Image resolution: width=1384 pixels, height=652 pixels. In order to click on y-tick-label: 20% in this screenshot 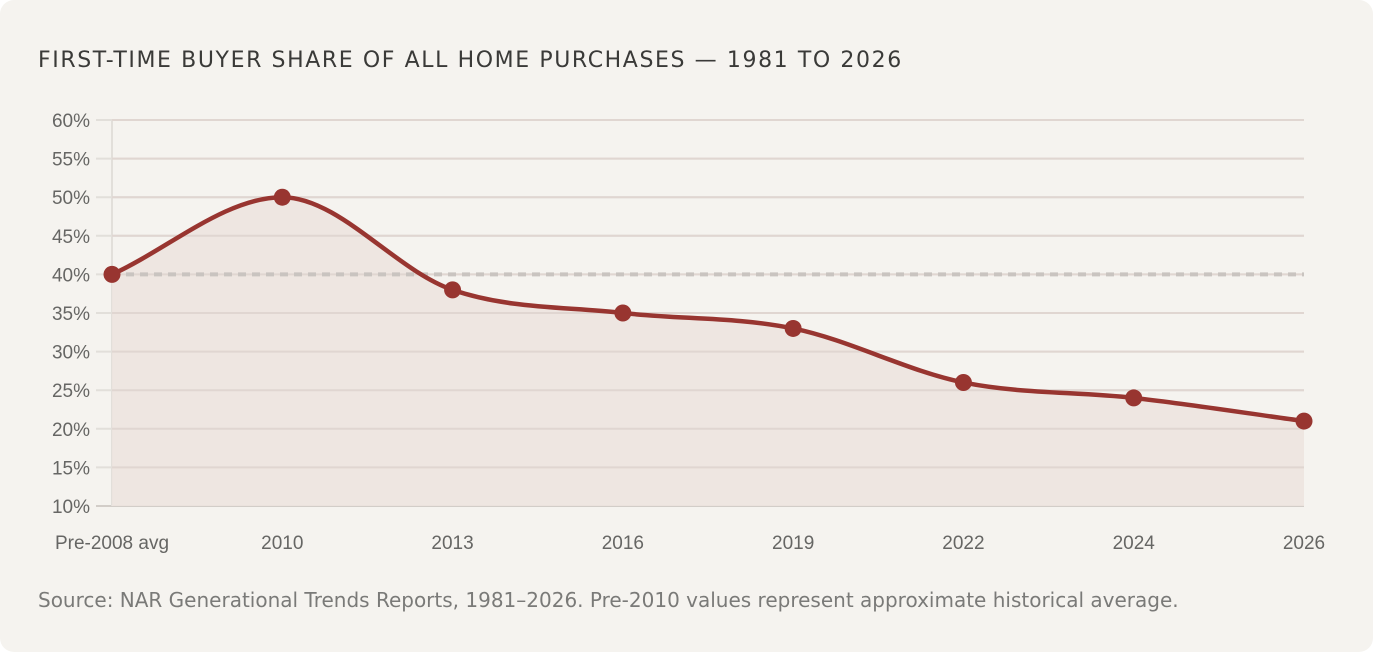, I will do `click(71, 430)`.